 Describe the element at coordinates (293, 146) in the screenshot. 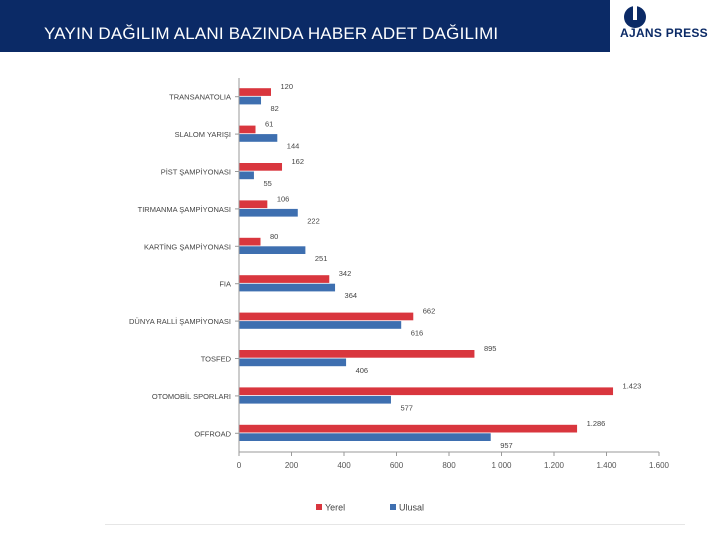

I see `data-label: 144` at that location.